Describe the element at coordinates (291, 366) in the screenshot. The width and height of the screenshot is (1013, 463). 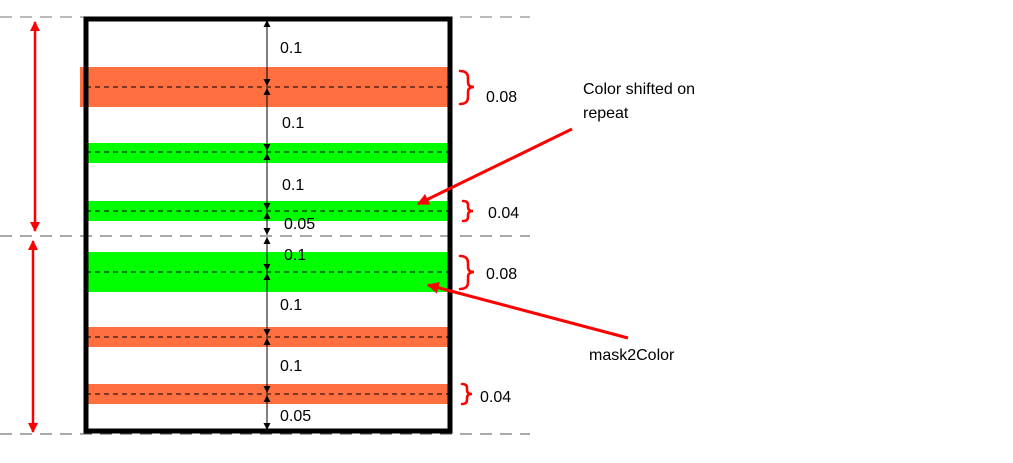
I see `spacing-label-7: 0.1` at that location.